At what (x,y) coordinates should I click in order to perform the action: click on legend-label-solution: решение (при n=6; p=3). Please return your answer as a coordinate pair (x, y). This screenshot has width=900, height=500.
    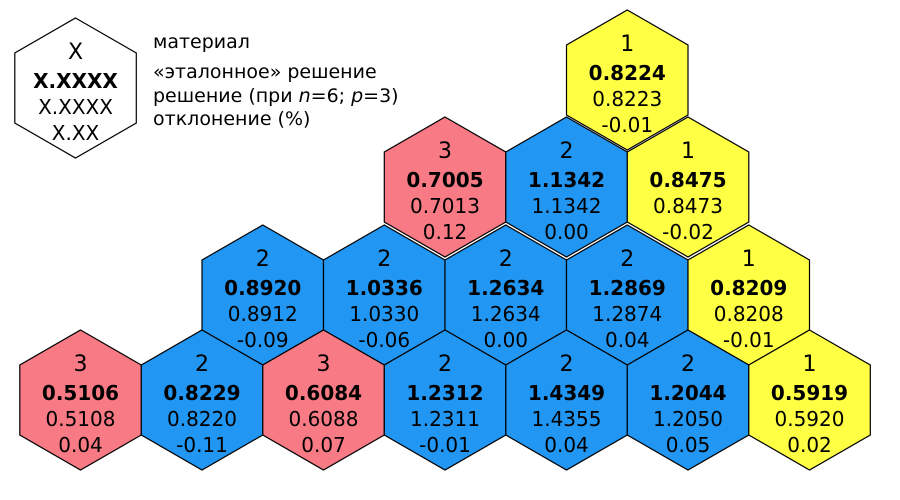
    Looking at the image, I should click on (276, 96).